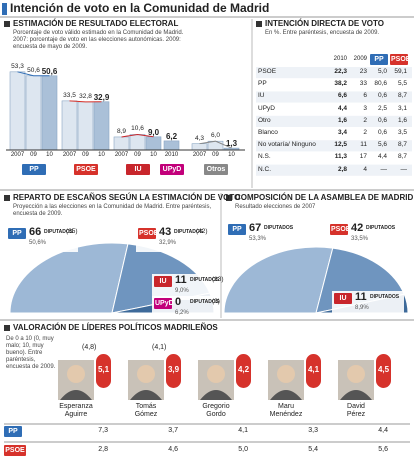  I want to click on value-label: 6,0, so click(215, 136).